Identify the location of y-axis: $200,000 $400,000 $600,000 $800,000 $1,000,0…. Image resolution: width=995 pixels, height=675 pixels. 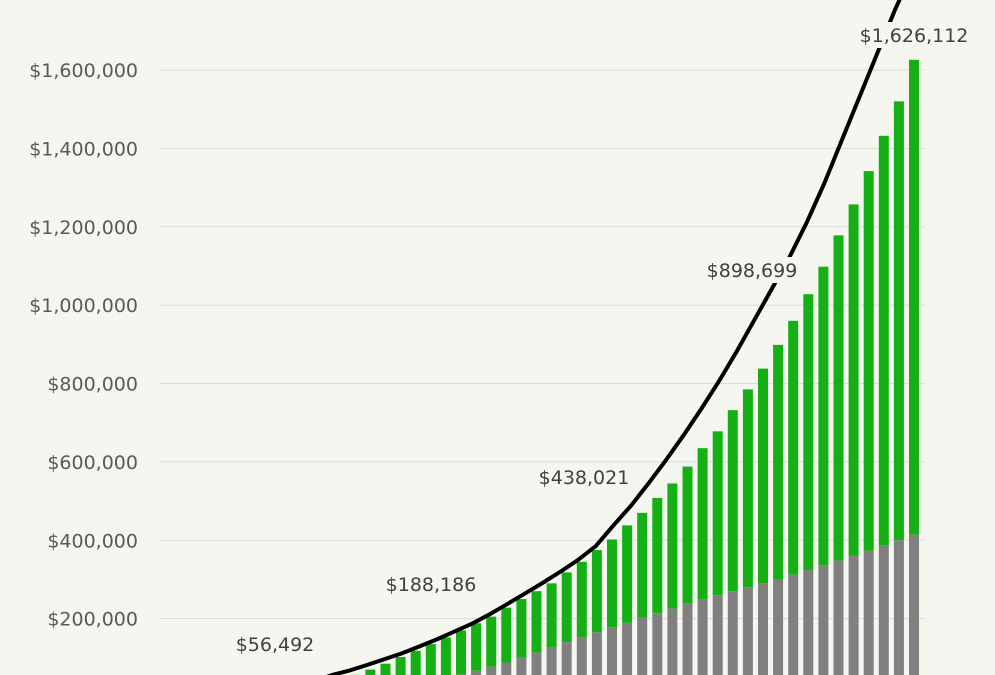
(83, 345).